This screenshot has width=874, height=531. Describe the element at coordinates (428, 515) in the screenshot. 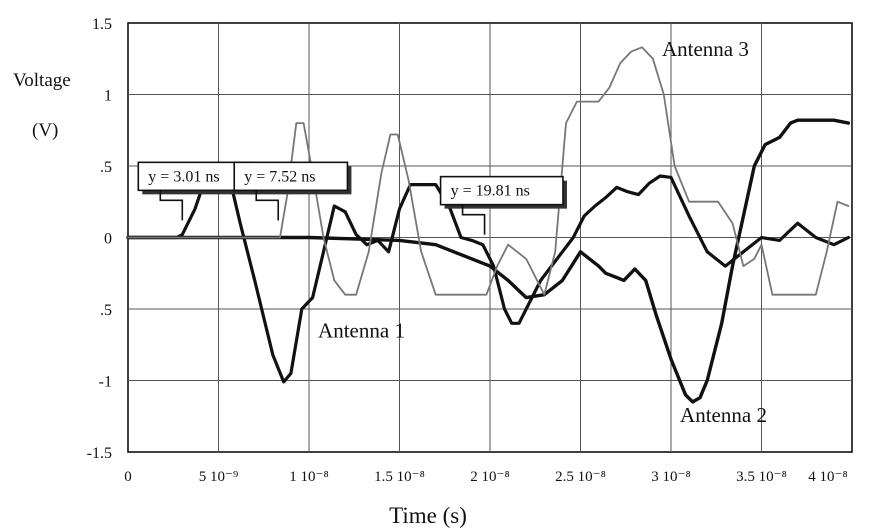

I see `x-axis-label: Time (s)` at that location.